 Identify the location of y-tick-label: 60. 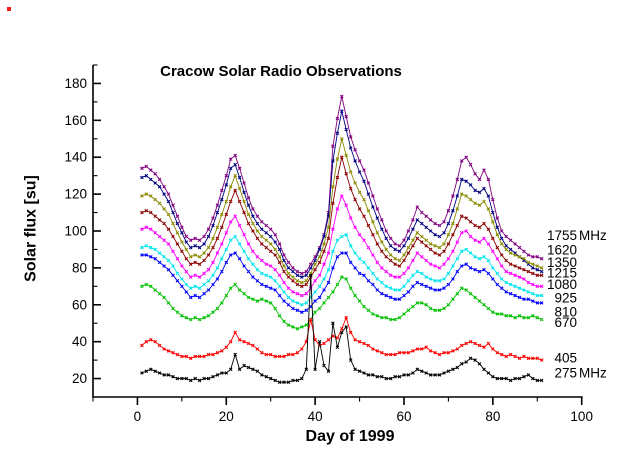
(79, 304).